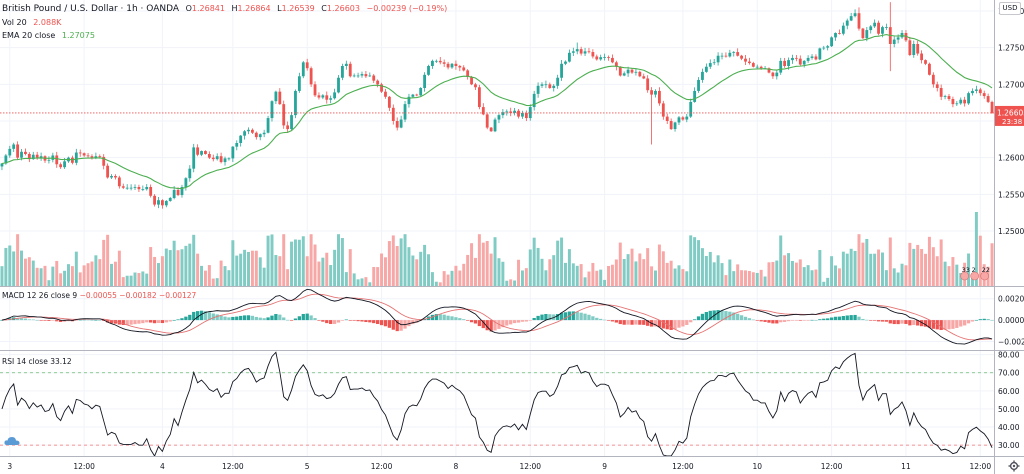  I want to click on time-tick-label: 12:00, so click(683, 466).